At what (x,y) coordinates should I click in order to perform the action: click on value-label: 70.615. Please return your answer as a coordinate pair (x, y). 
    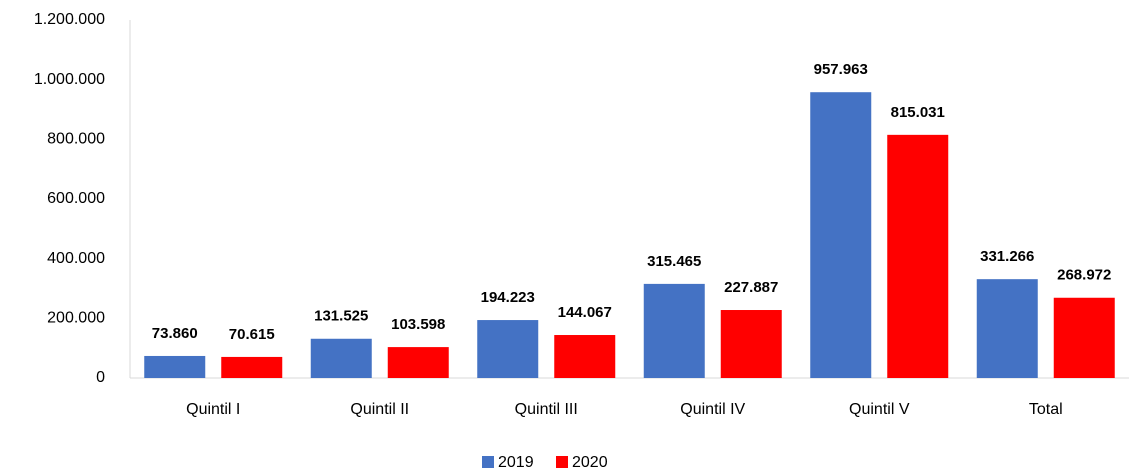
    Looking at the image, I should click on (252, 334).